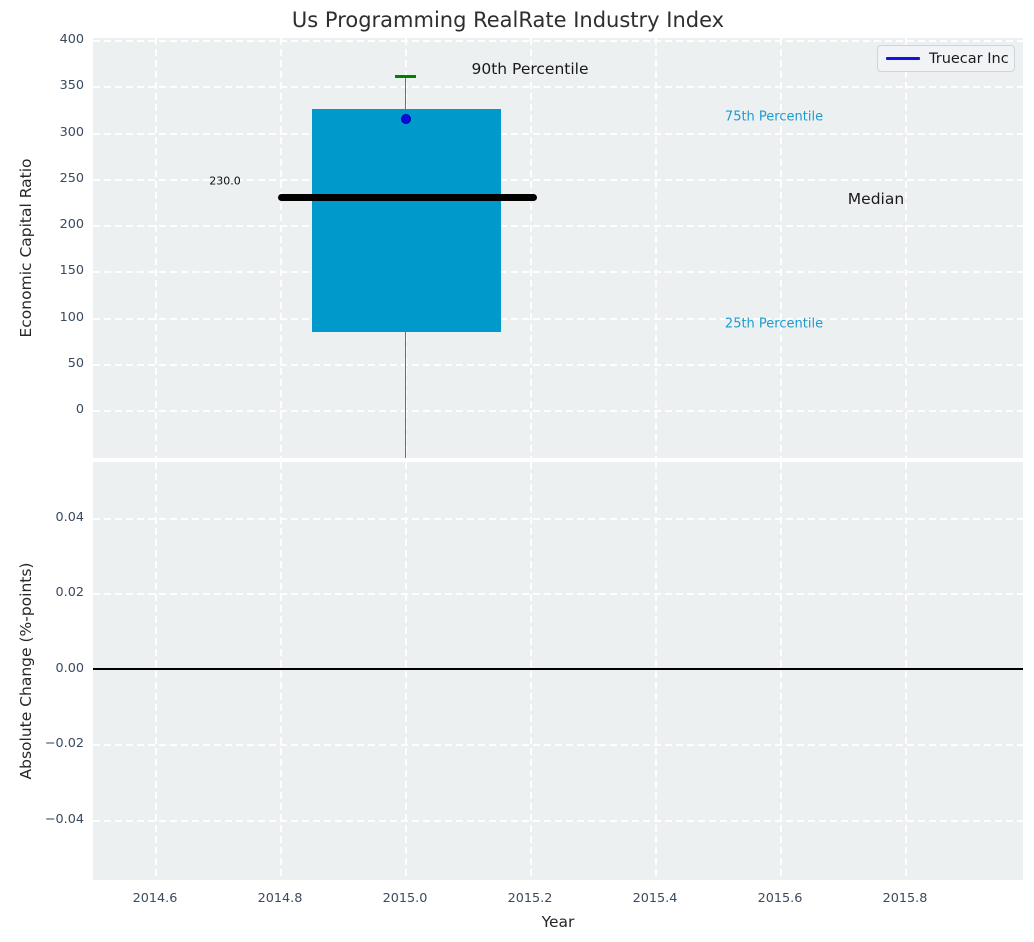 Image resolution: width=1034 pixels, height=942 pixels. I want to click on ytick-label: −0.04, so click(64, 819).